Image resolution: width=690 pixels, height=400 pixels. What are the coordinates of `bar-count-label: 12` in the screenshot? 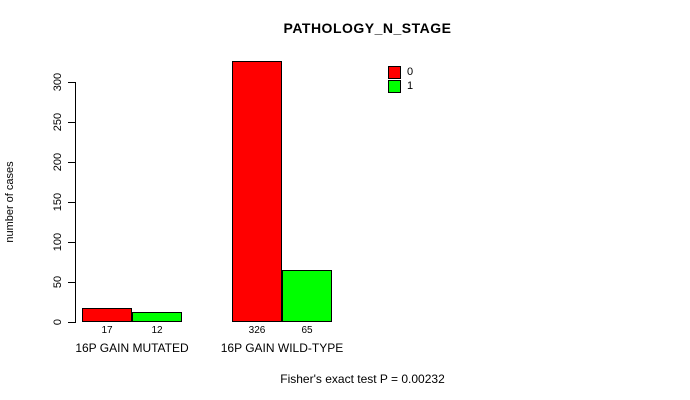 It's located at (157, 330).